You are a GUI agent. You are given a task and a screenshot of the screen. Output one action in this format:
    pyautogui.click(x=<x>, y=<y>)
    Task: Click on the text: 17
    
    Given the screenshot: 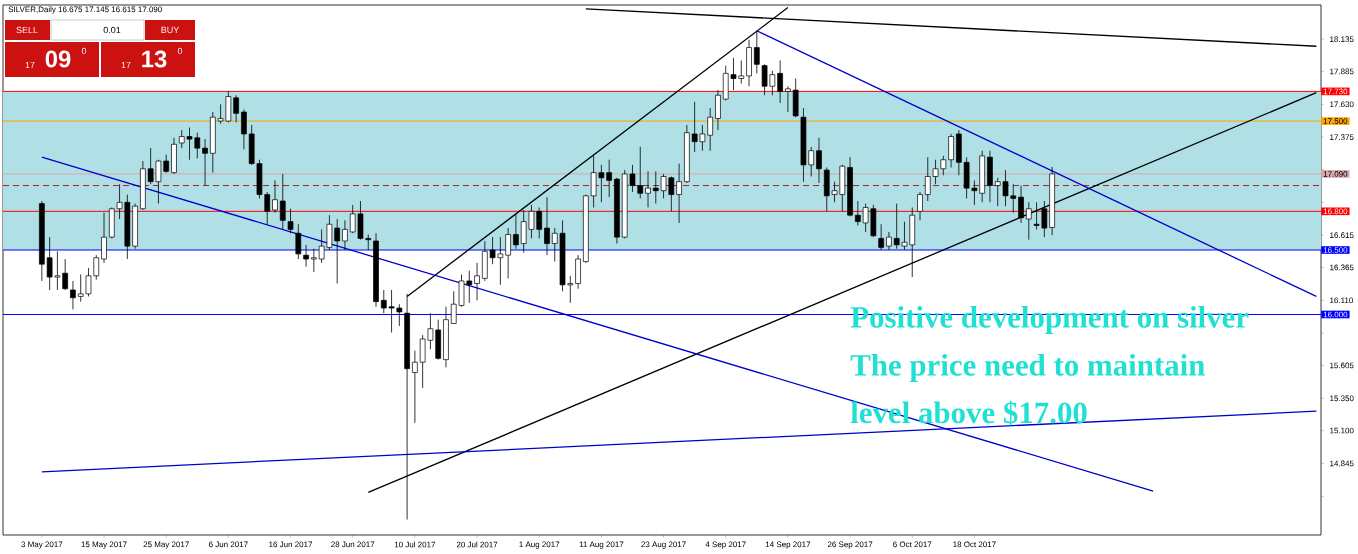 What is the action you would take?
    pyautogui.click(x=30, y=65)
    